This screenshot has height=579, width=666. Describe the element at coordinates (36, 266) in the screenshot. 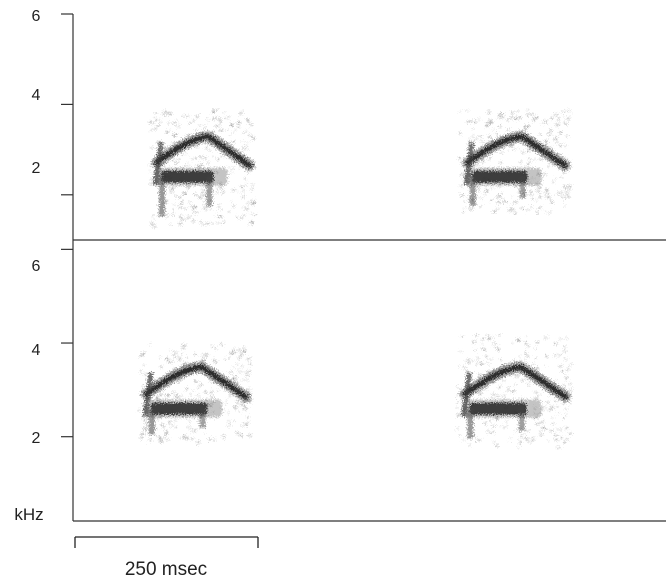

I see `bottom-ytick-label-6: 6` at that location.